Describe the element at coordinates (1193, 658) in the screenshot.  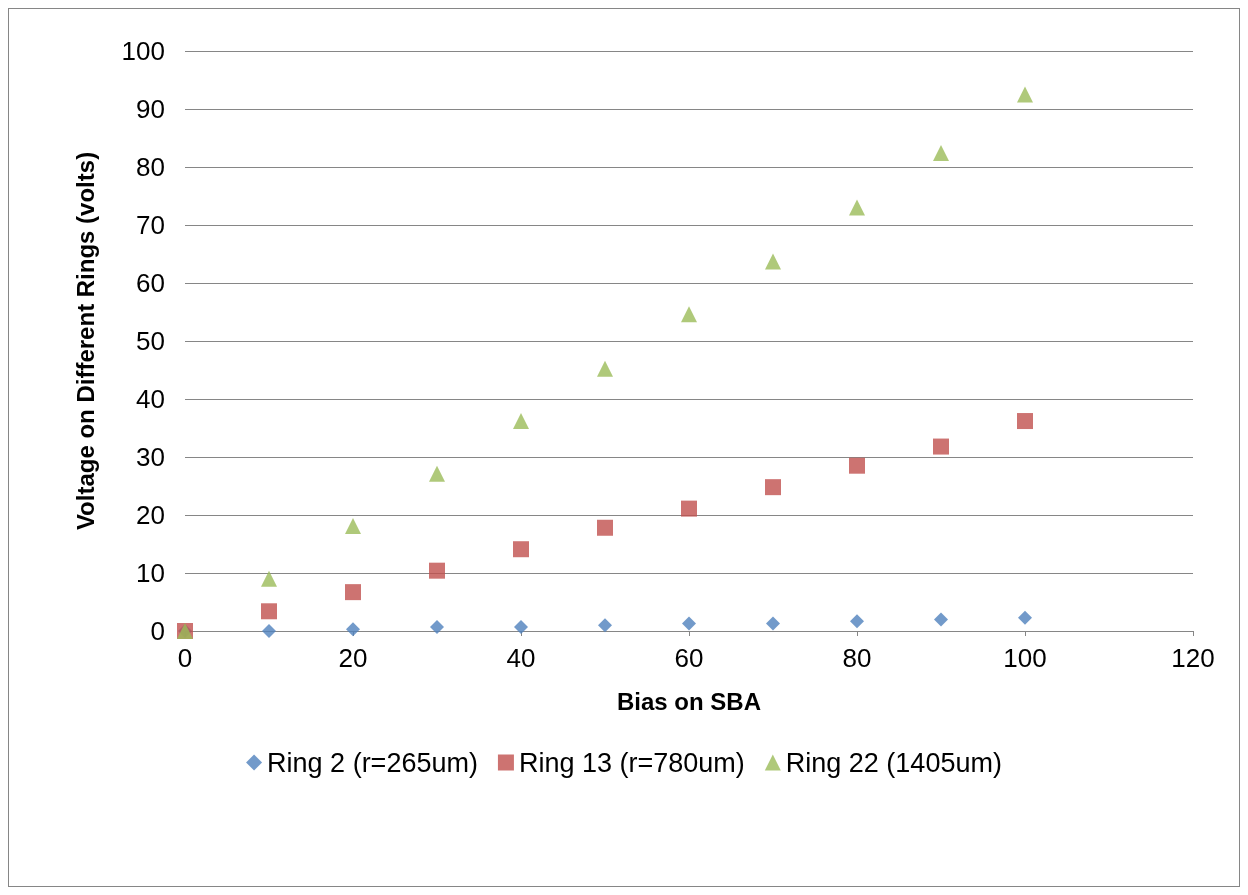
I see `x-tick-label: 120` at that location.